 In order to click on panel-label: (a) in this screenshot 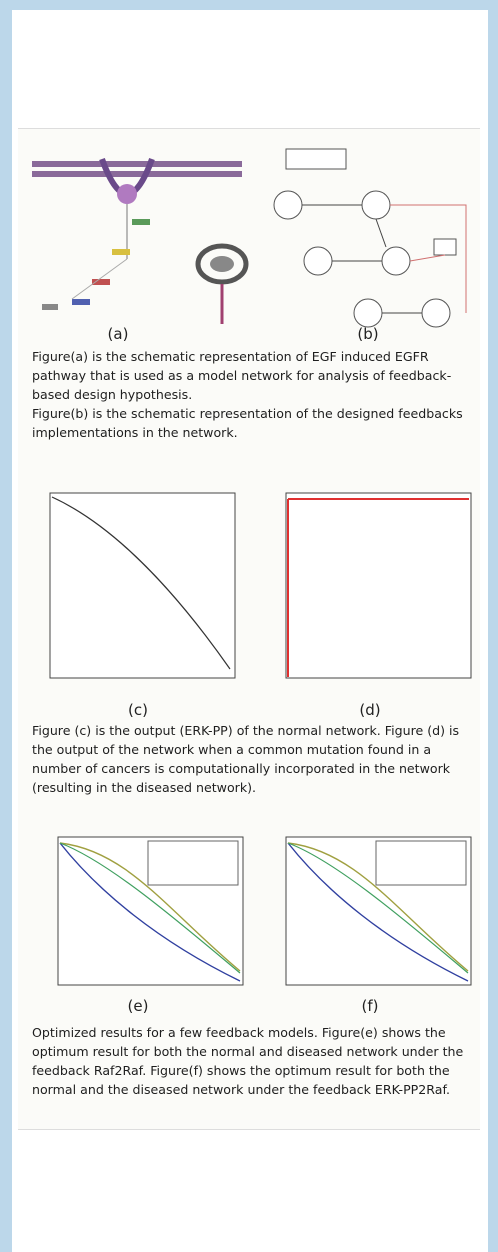, I will do `click(118, 334)`.